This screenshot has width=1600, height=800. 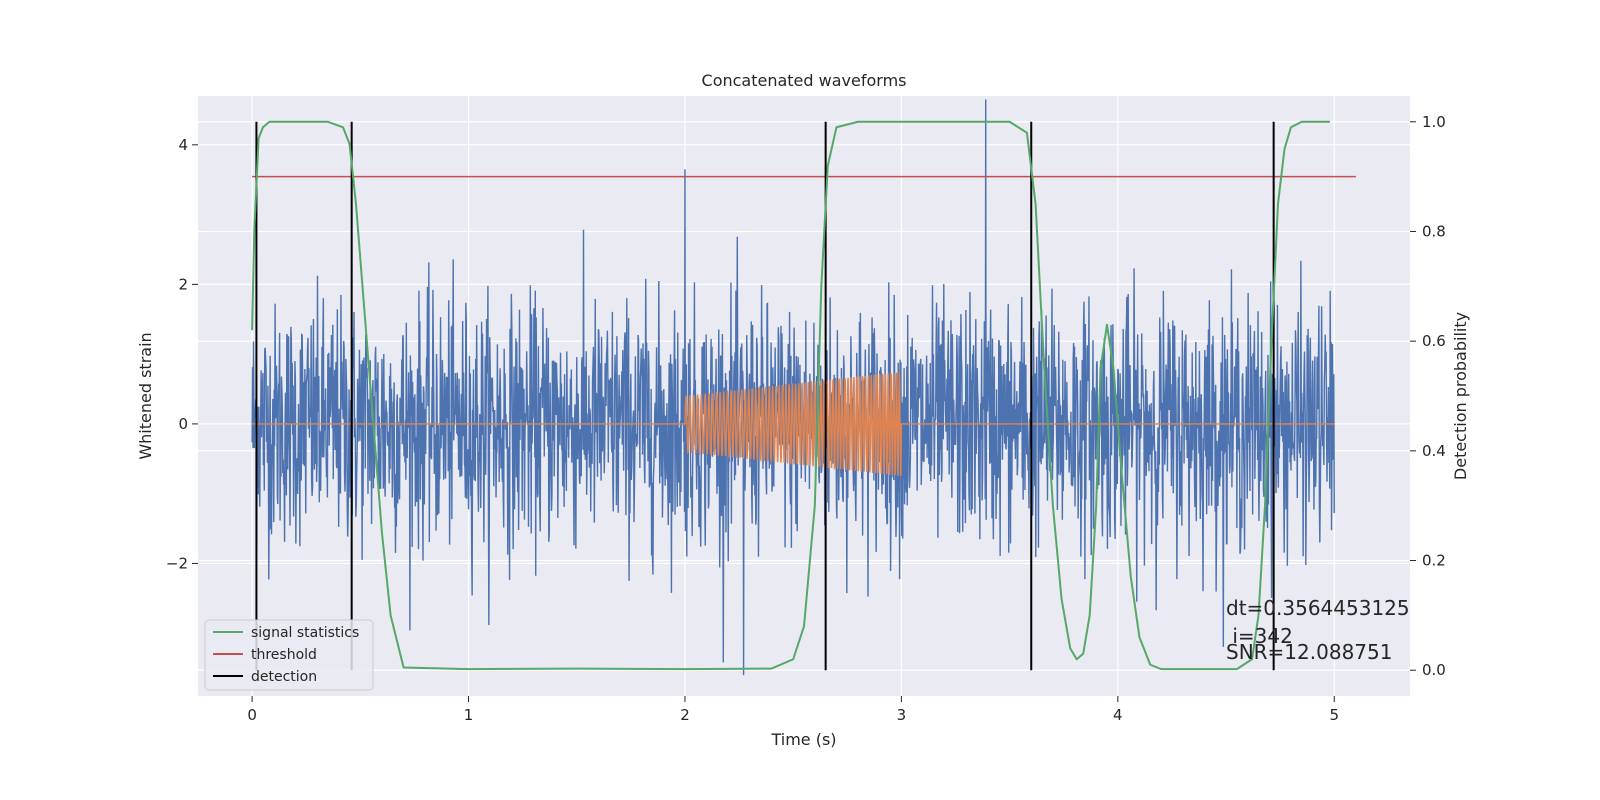 I want to click on x-tick-label: 0, so click(x=252, y=715).